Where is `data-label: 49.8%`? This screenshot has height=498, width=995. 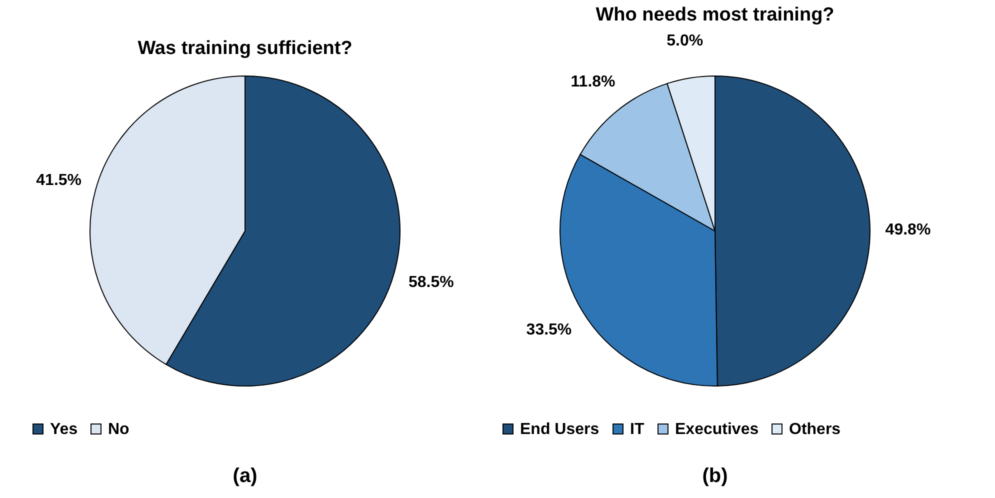 data-label: 49.8% is located at coordinates (908, 229).